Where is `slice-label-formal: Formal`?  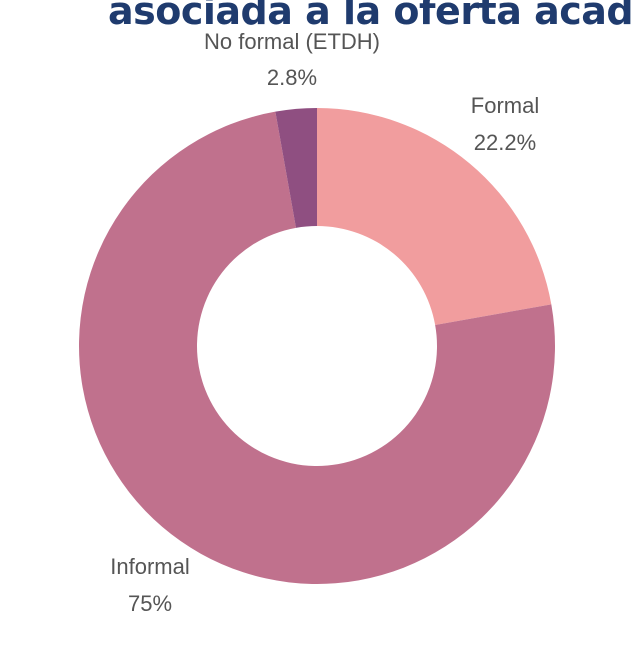
slice-label-formal: Formal is located at coordinates (505, 105).